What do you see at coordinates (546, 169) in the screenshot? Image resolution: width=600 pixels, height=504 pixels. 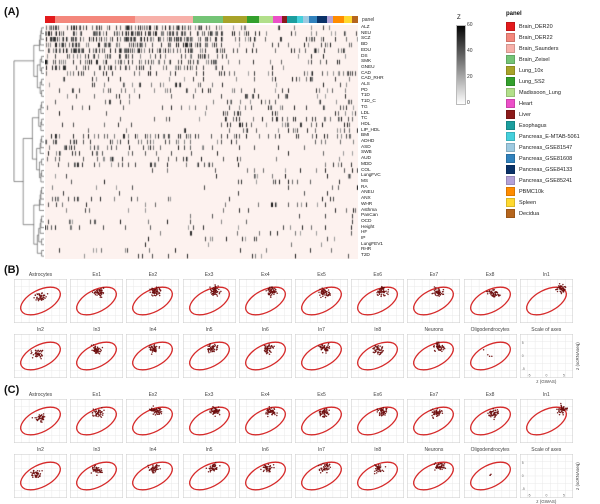 I see `legend-label: Pancreas_GSE84133` at bounding box center [546, 169].